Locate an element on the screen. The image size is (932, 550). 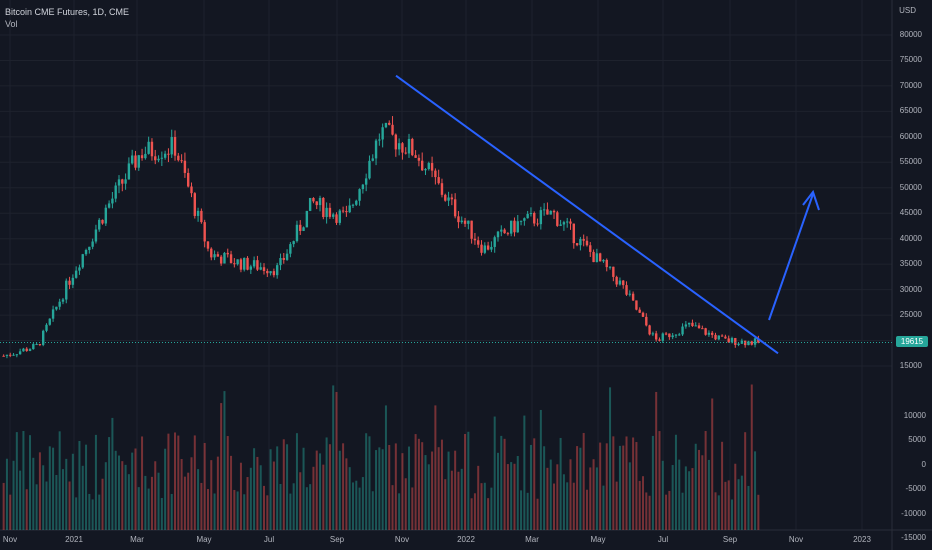
chart-header: Bitcoin CME Futures, 1D, CME Vol is located at coordinates (67, 18).